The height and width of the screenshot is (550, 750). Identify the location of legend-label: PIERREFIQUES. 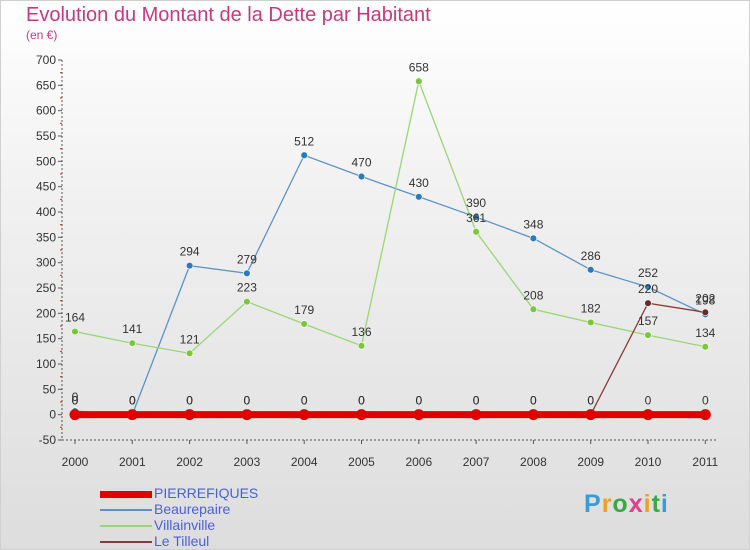
(206, 493).